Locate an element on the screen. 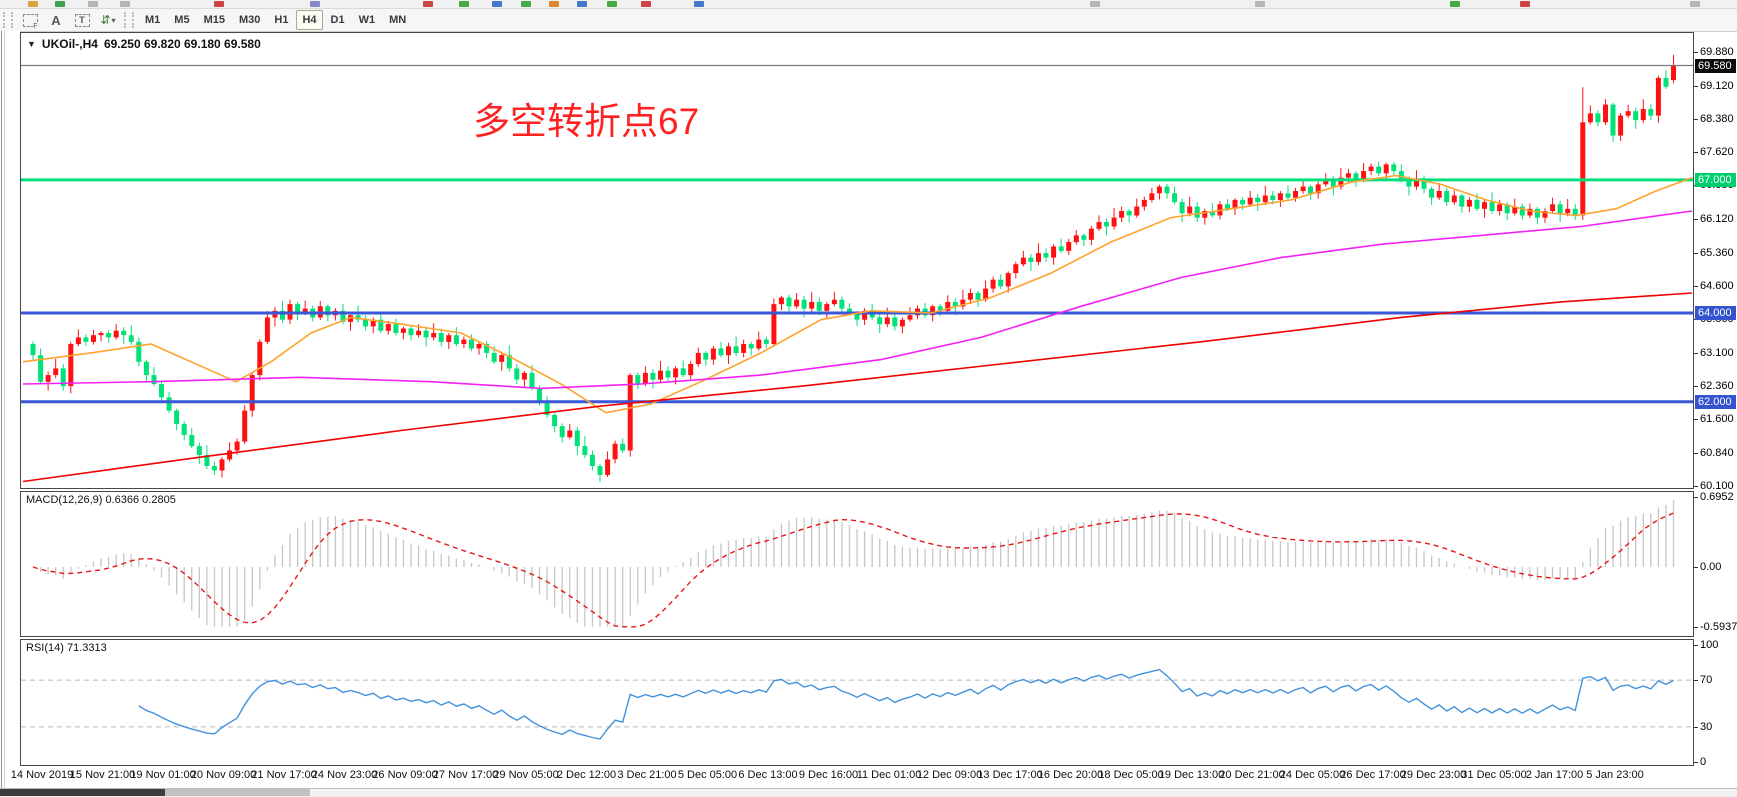  time-axis-label: 29 Nov 05:00 is located at coordinates (526, 775).